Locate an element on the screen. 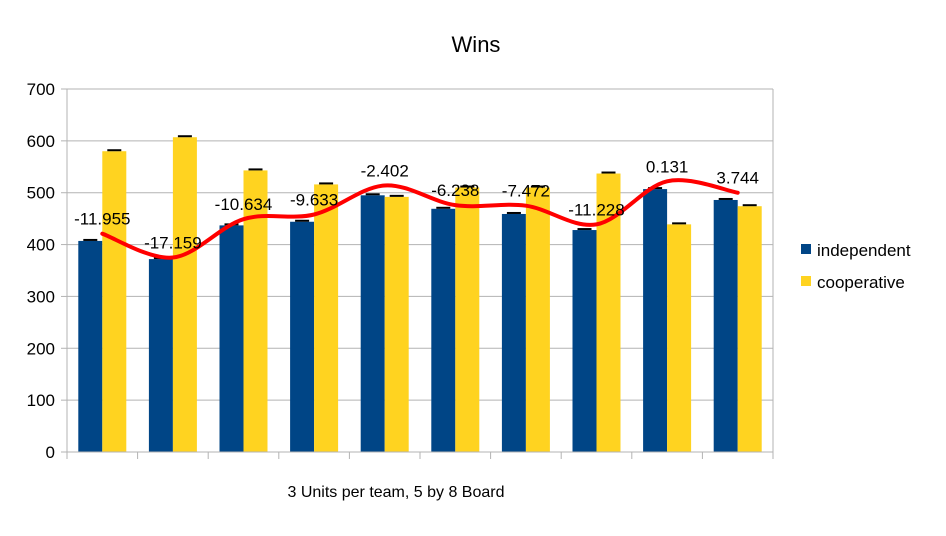 The image size is (946, 536). overlay-line-layer is located at coordinates (420, 219).